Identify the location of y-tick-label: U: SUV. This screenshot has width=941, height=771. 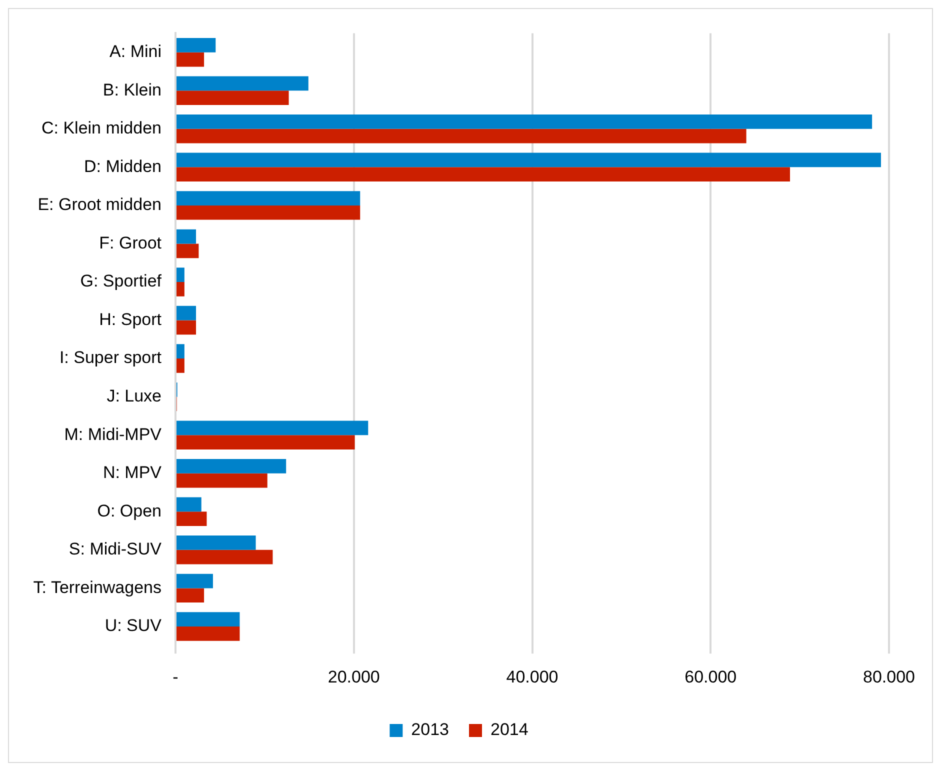
(133, 626).